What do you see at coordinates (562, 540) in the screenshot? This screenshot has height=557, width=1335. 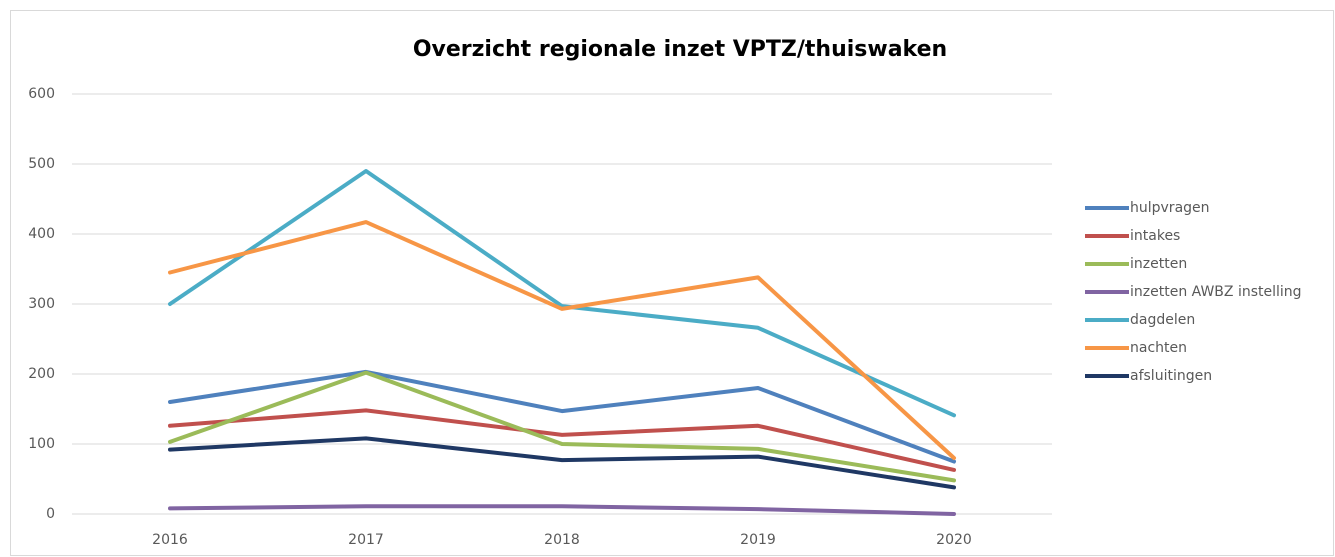 I see `x-tick-label: 2018` at bounding box center [562, 540].